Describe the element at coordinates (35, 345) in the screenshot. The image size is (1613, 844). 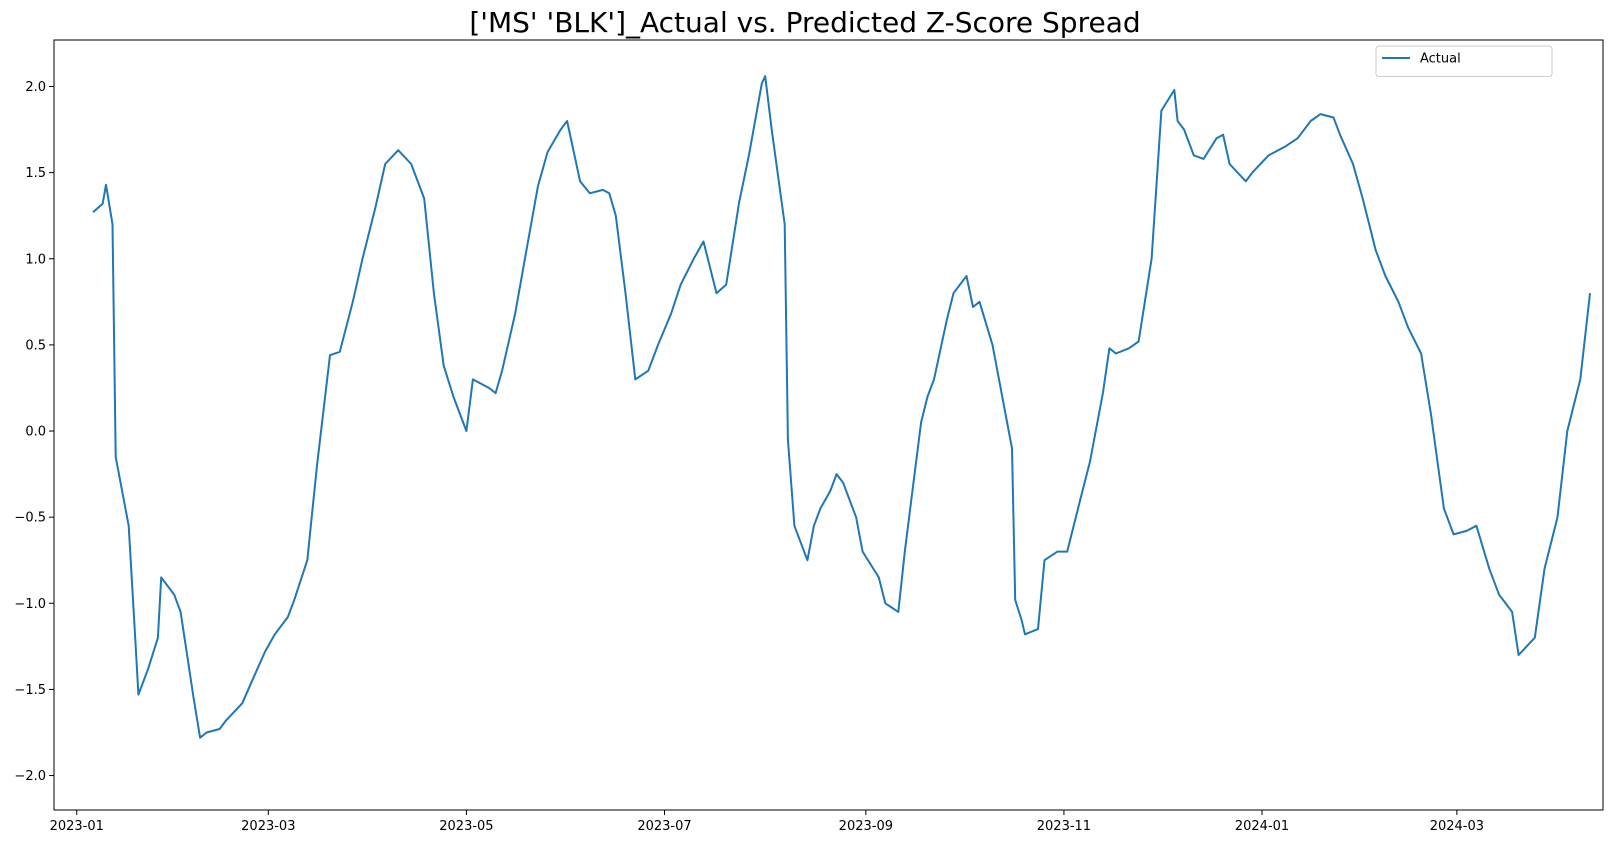
I see `y-tick-label: 0.5` at that location.